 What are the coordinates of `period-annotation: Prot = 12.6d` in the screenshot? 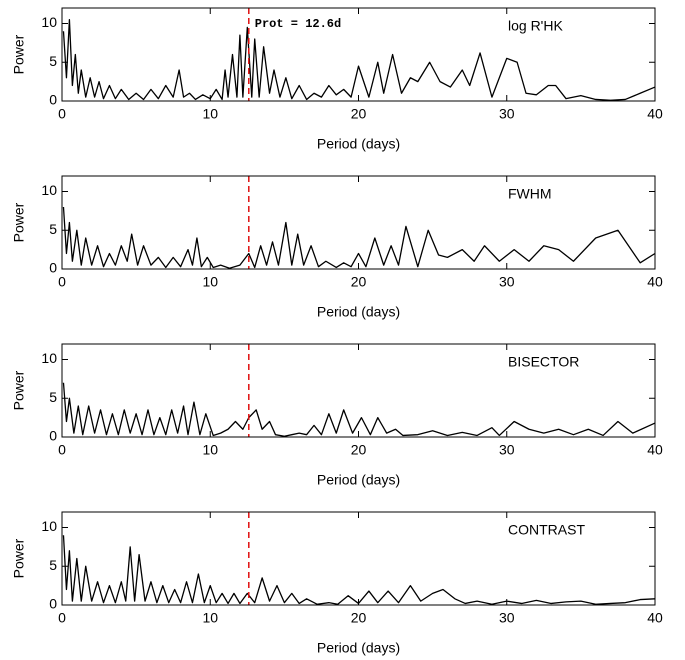 It's located at (298, 24).